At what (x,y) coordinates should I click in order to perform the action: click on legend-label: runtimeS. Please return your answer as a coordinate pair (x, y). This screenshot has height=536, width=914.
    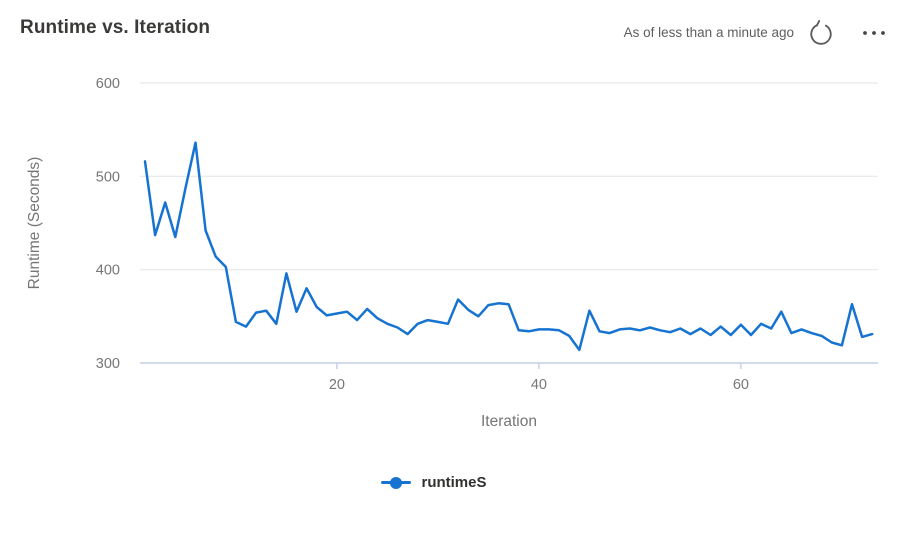
    Looking at the image, I should click on (454, 482).